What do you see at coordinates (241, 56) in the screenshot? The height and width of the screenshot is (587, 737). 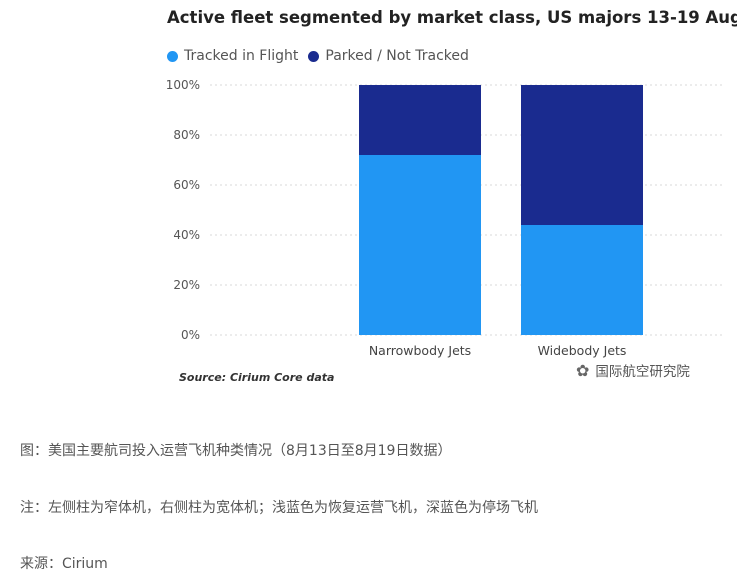 I see `legend-label-tracked: Tracked in Flight` at bounding box center [241, 56].